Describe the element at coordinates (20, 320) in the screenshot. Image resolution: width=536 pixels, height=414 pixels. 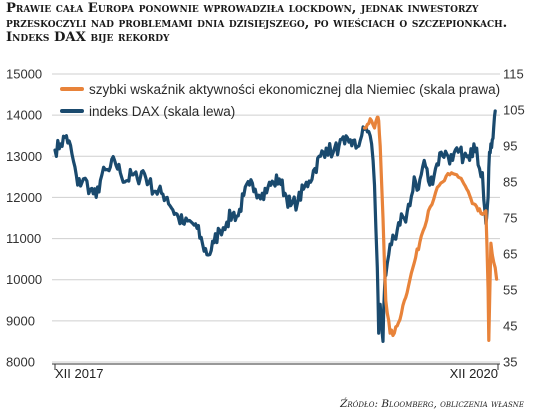
I see `left-tick-label: 9000` at that location.